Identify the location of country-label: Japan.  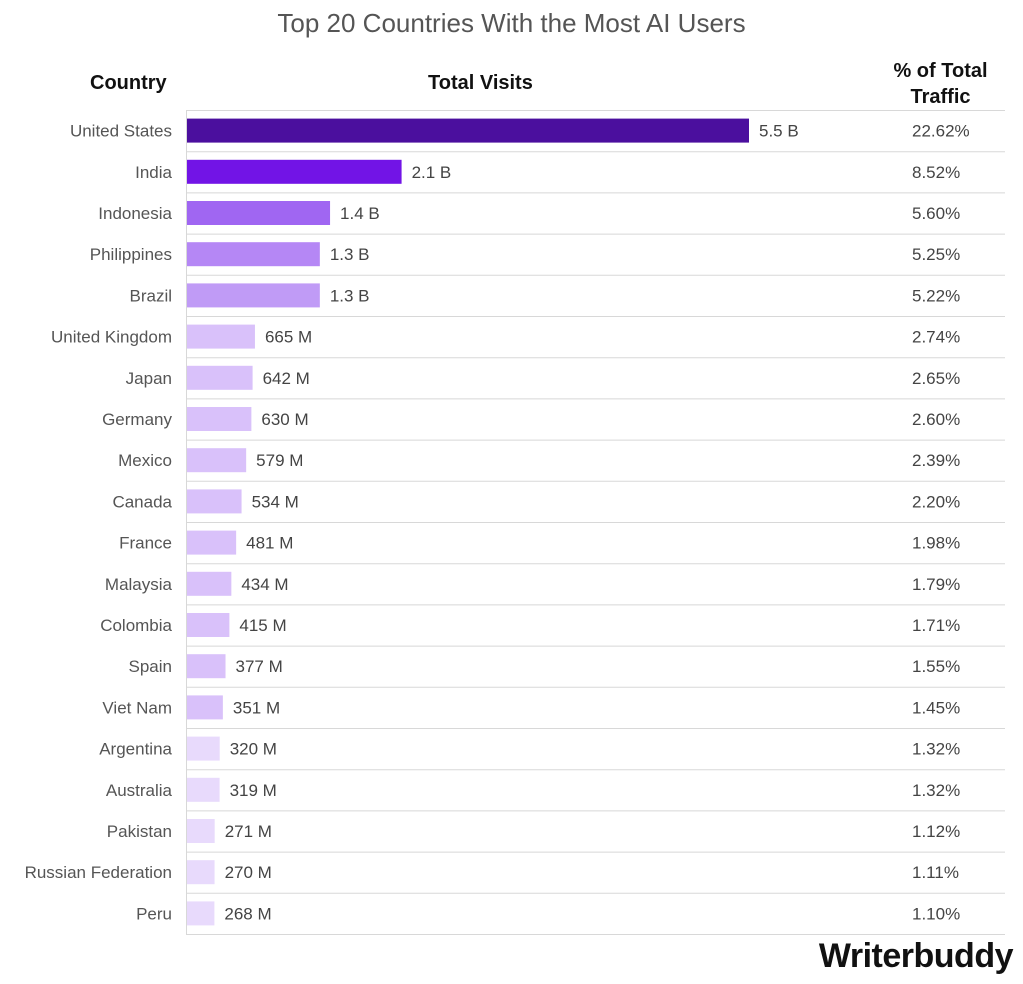
(149, 378).